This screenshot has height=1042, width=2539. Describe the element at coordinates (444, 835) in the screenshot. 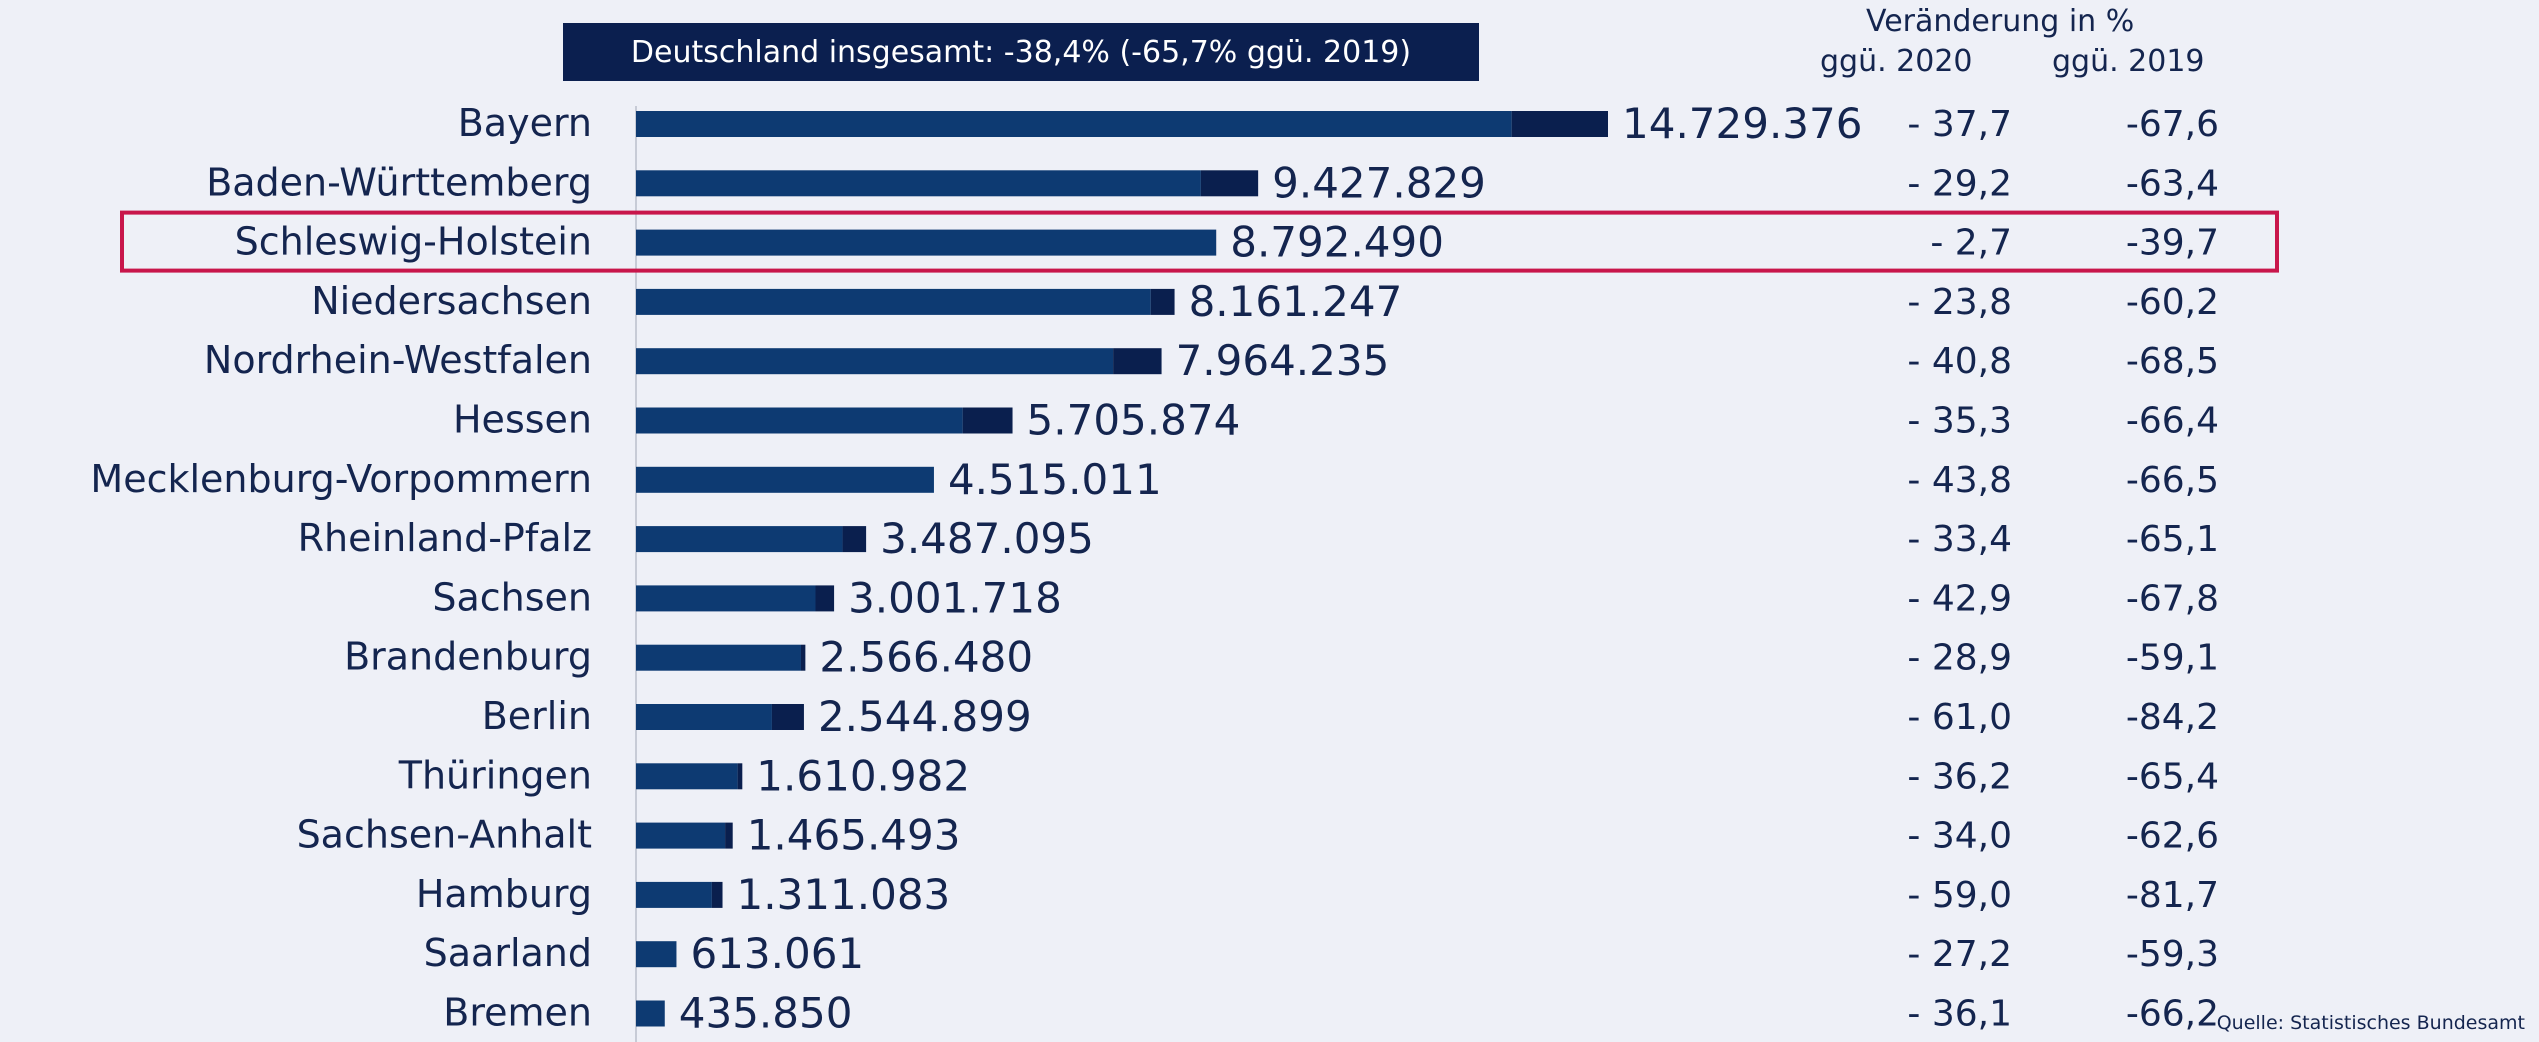

I see `category-label: Sachsen-Anhalt` at that location.